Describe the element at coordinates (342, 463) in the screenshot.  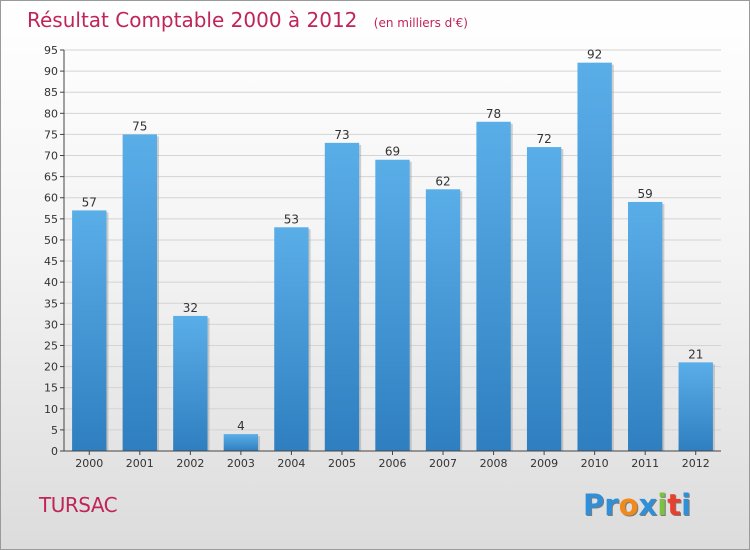
I see `x-tick-label-2005: 2005` at that location.